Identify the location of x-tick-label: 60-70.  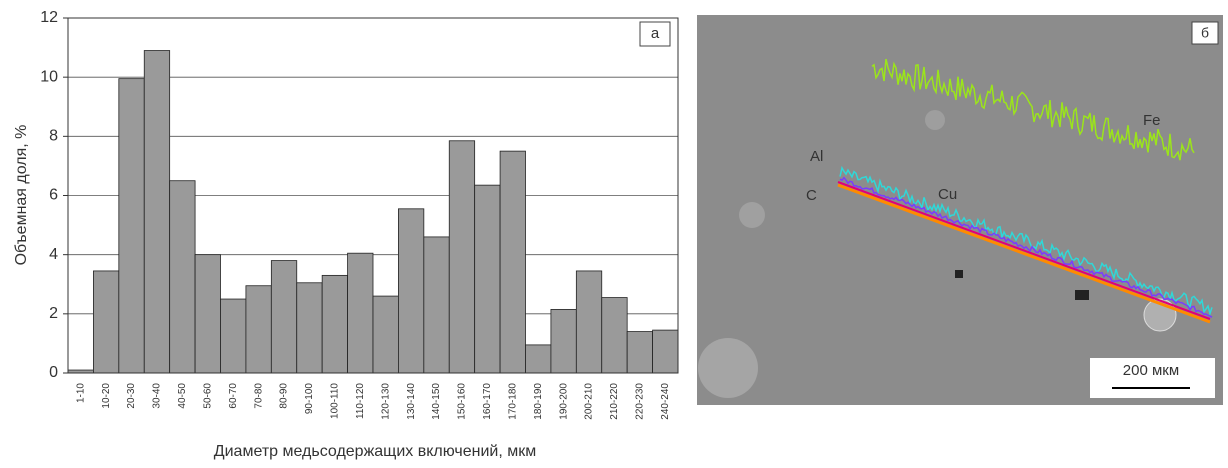
(233, 396).